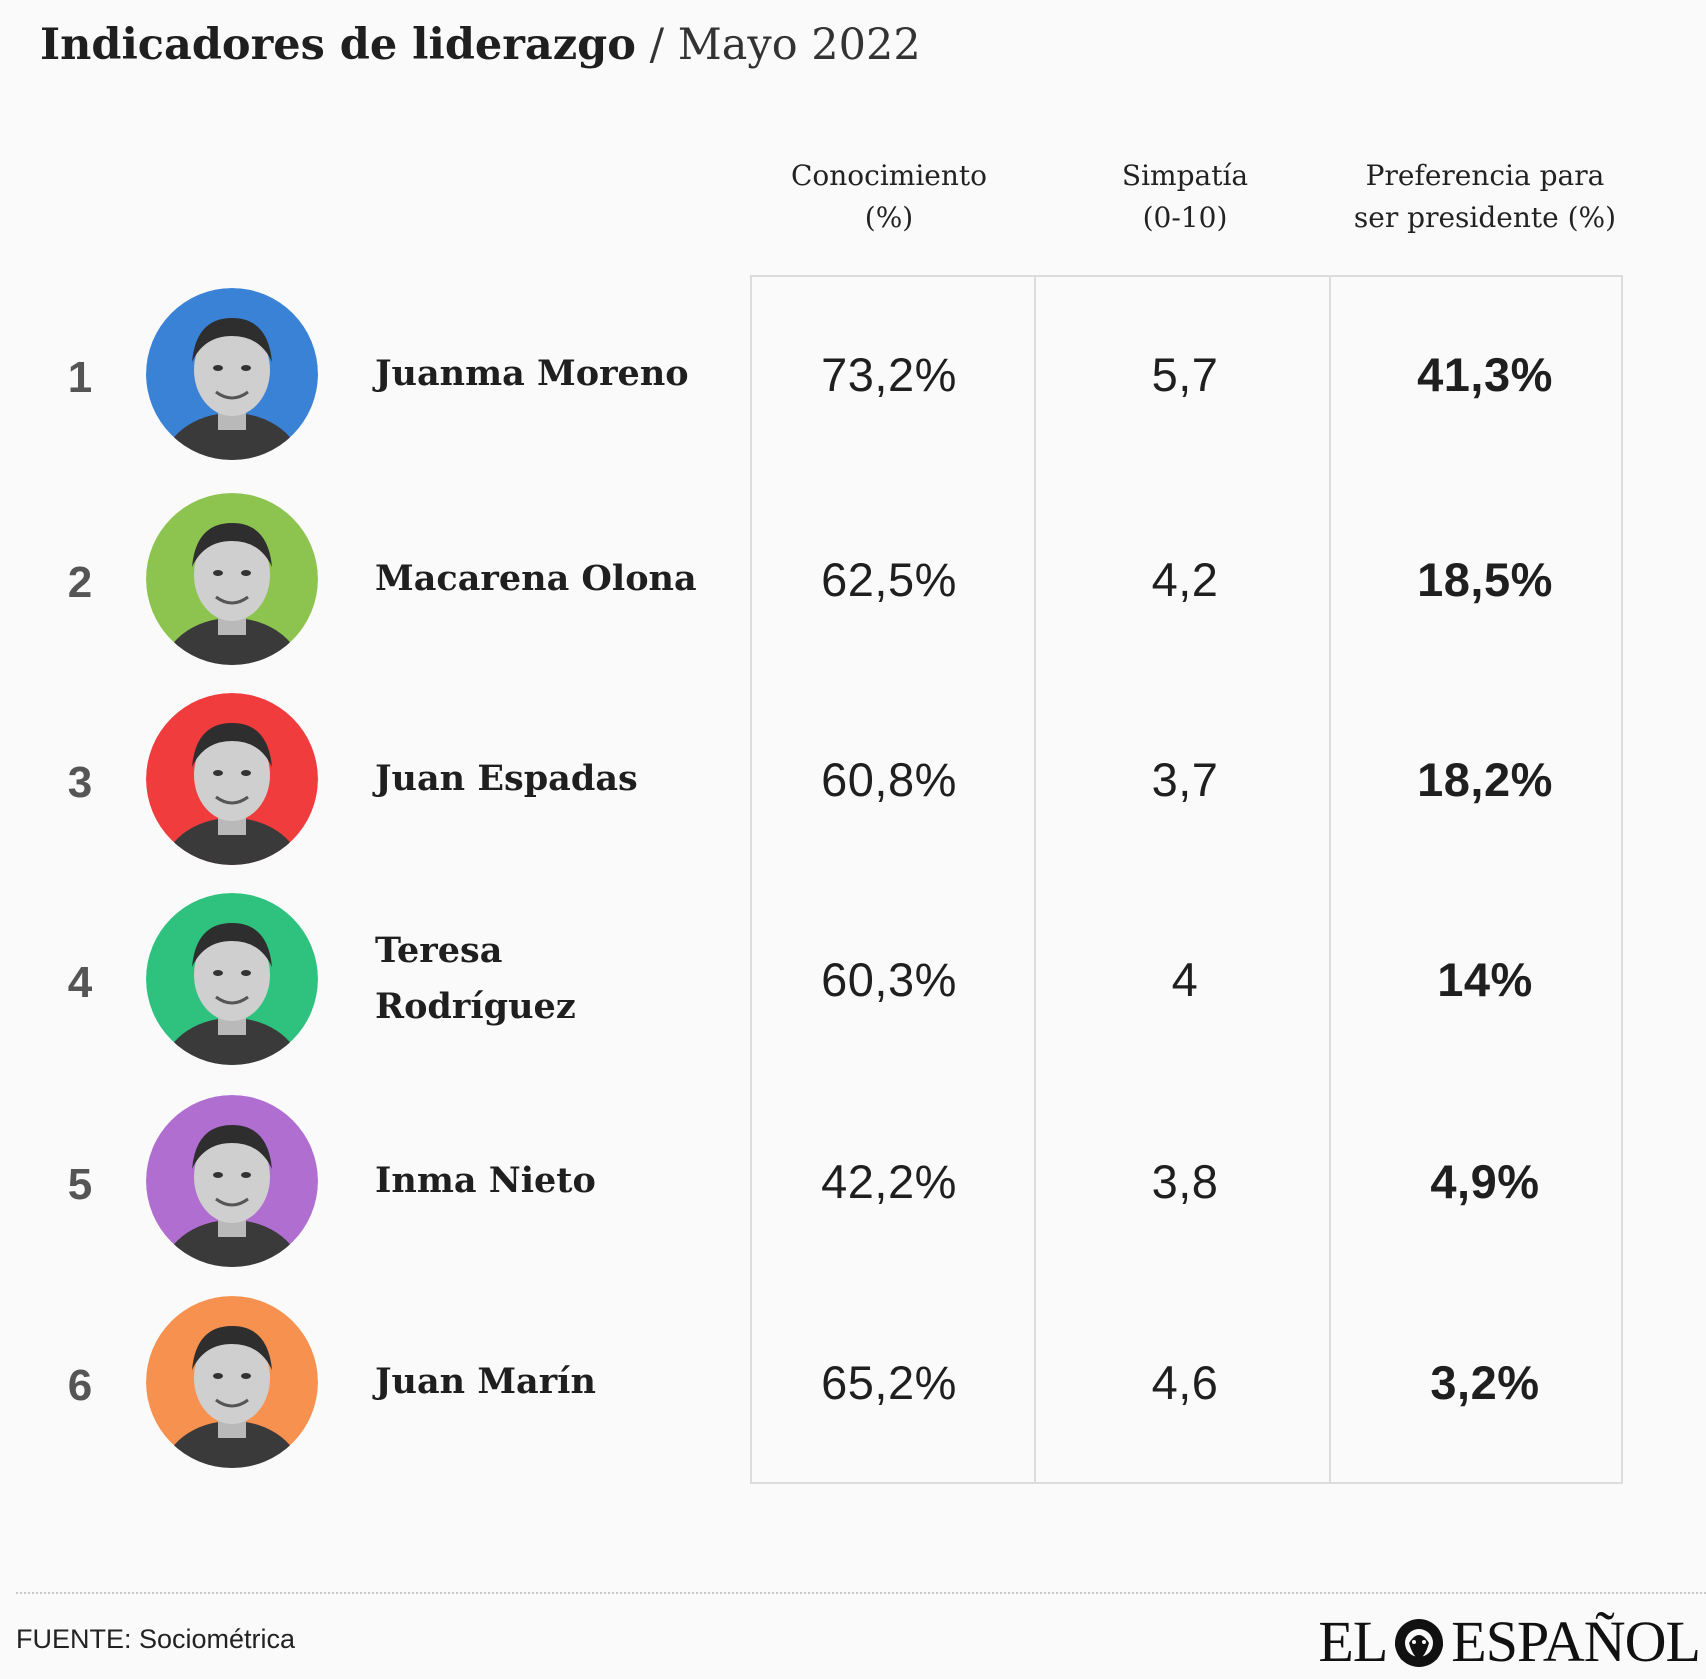 The width and height of the screenshot is (1706, 1679). Describe the element at coordinates (80, 1184) in the screenshot. I see `rank-number: 5` at that location.